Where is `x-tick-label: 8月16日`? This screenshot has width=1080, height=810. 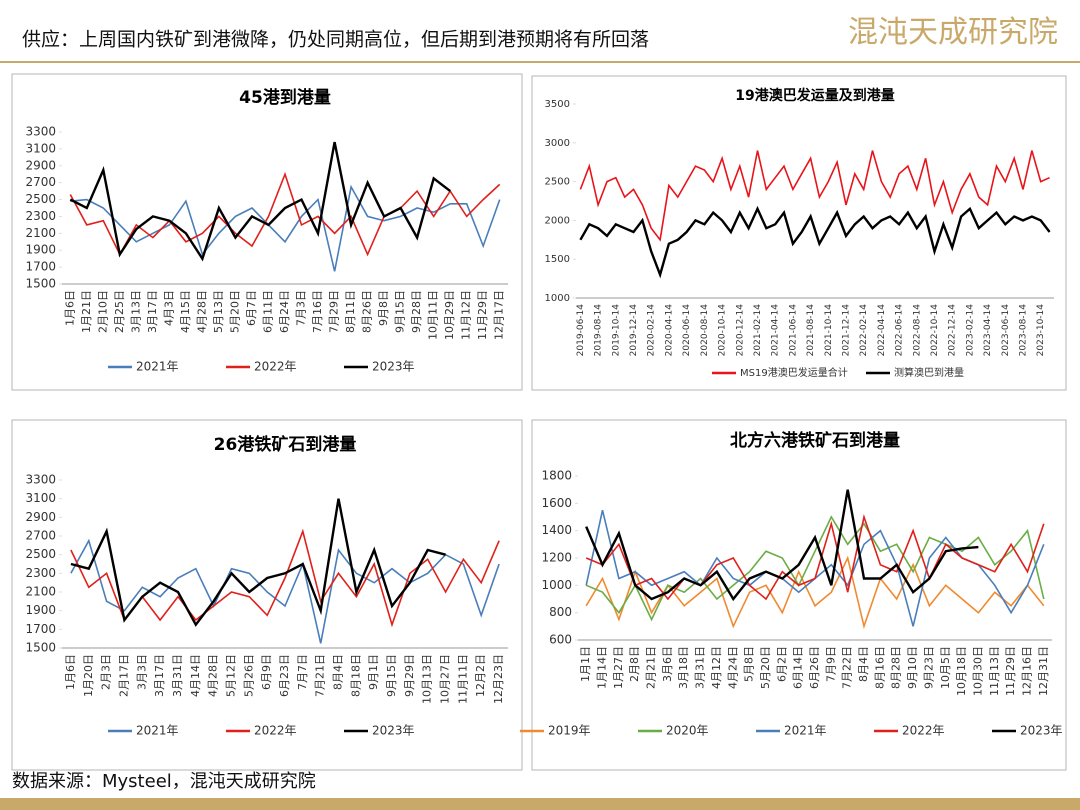
x-tick-label: 8月16日 is located at coordinates (879, 667).